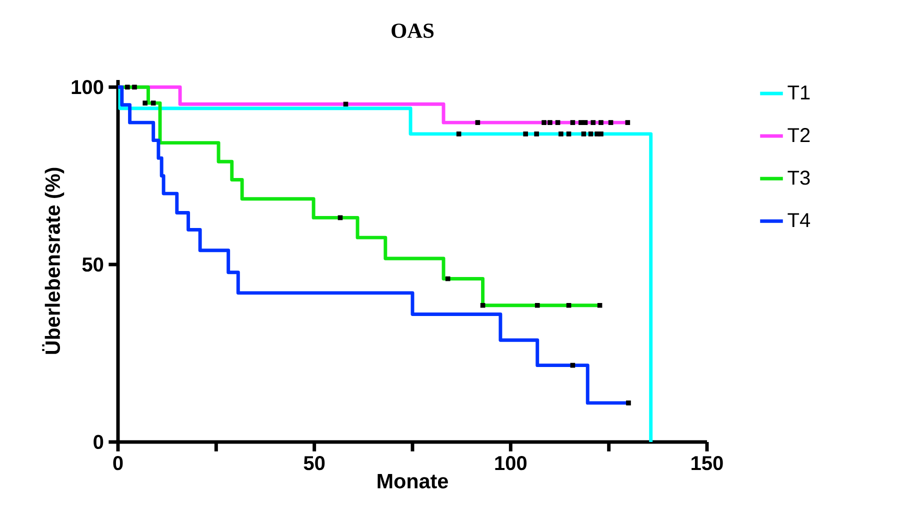  Describe the element at coordinates (511, 463) in the screenshot. I see `x-tick-label: 100` at that location.